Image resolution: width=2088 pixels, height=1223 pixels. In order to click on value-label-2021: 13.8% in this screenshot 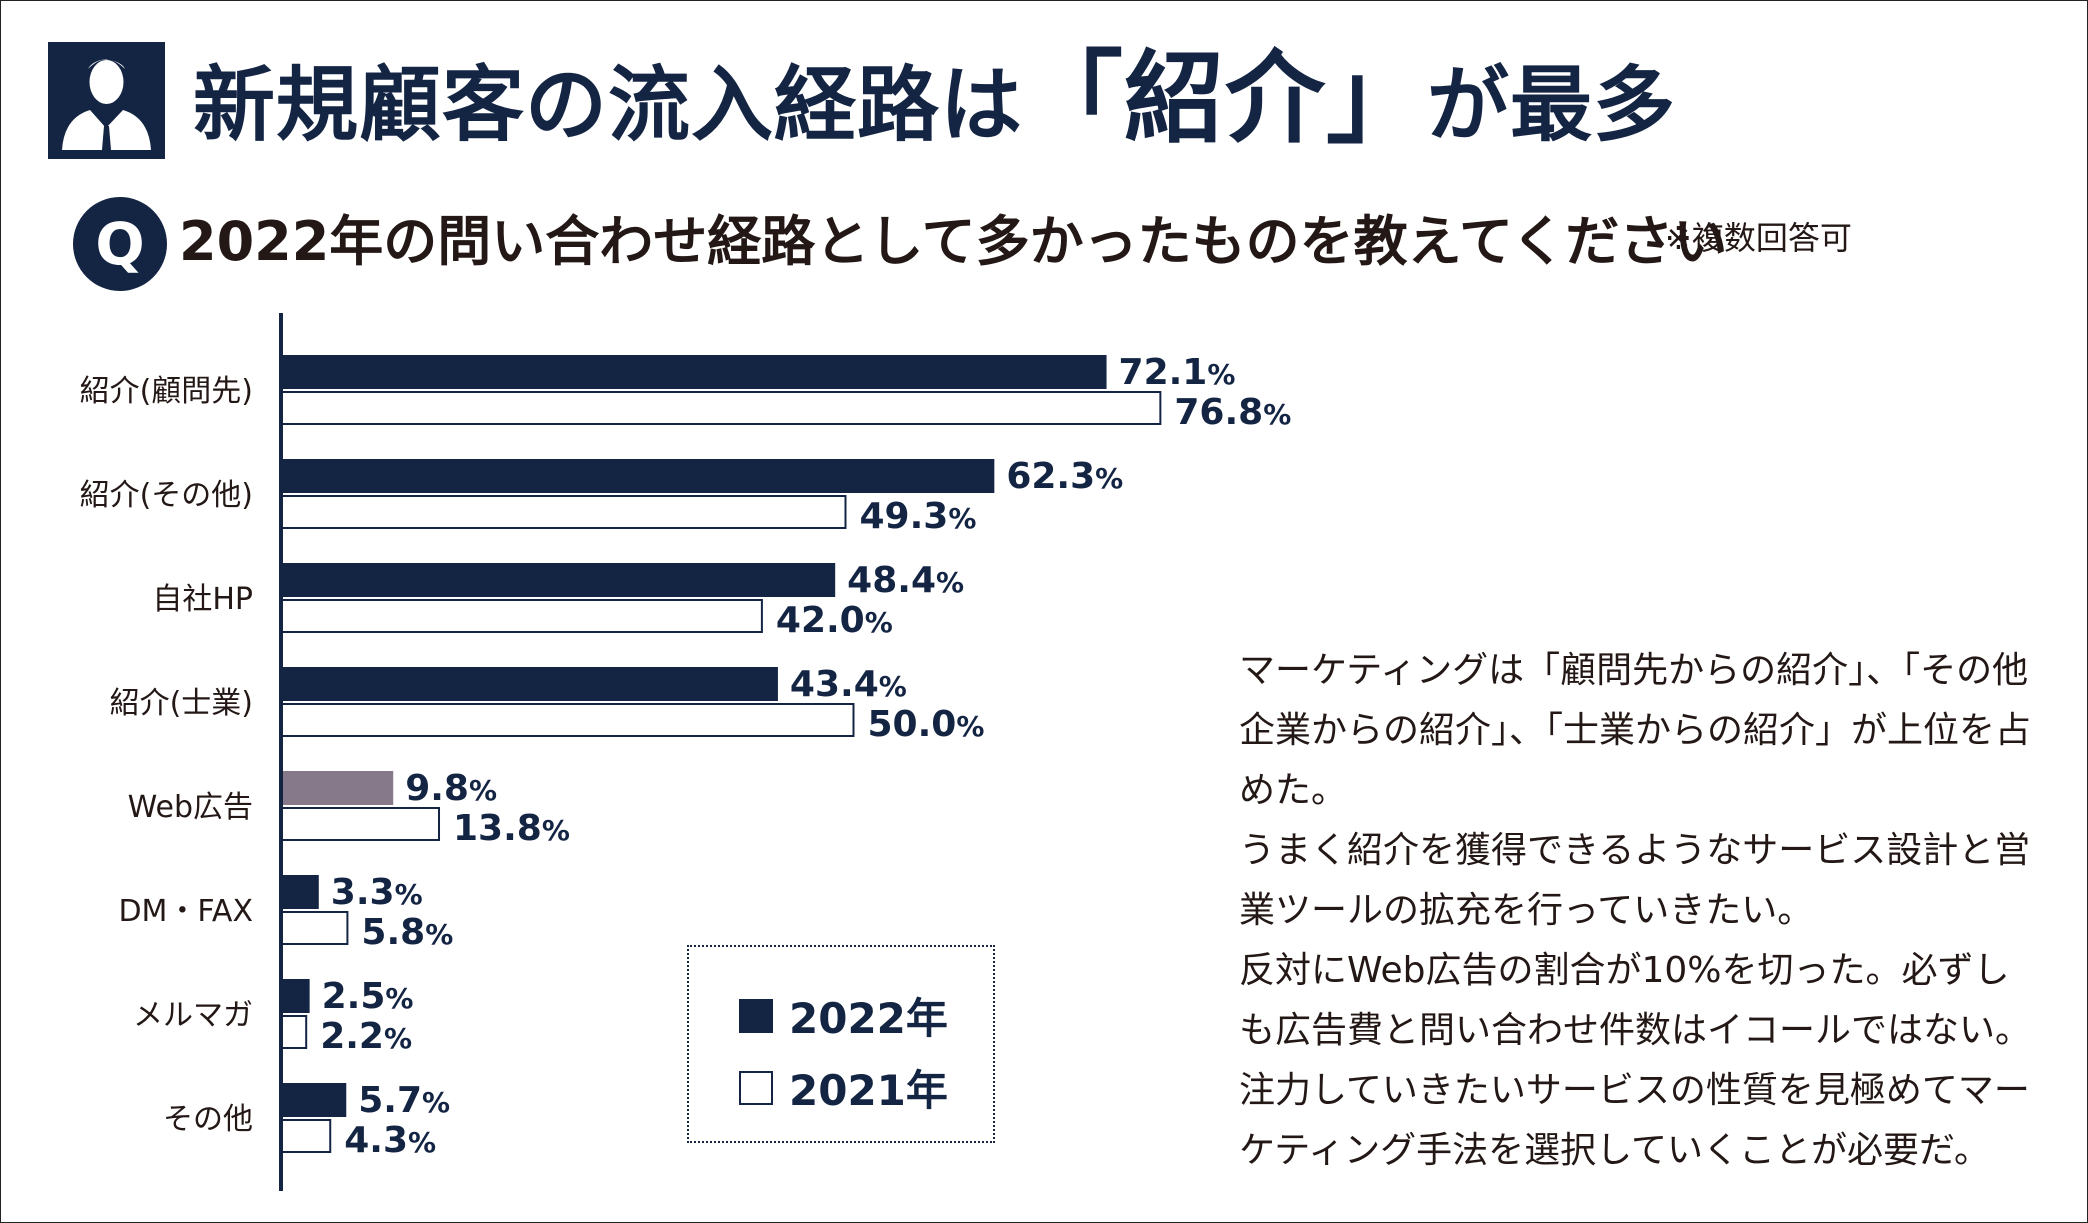, I will do `click(511, 828)`.